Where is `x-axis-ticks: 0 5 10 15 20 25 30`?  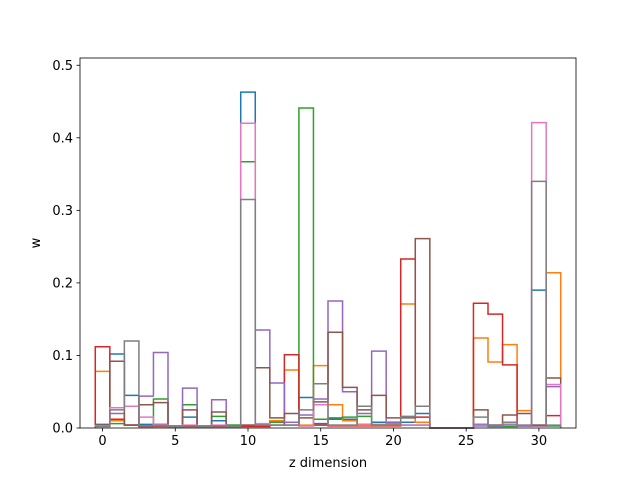
x-axis-ticks: 0 5 10 15 20 25 30 is located at coordinates (322, 438).